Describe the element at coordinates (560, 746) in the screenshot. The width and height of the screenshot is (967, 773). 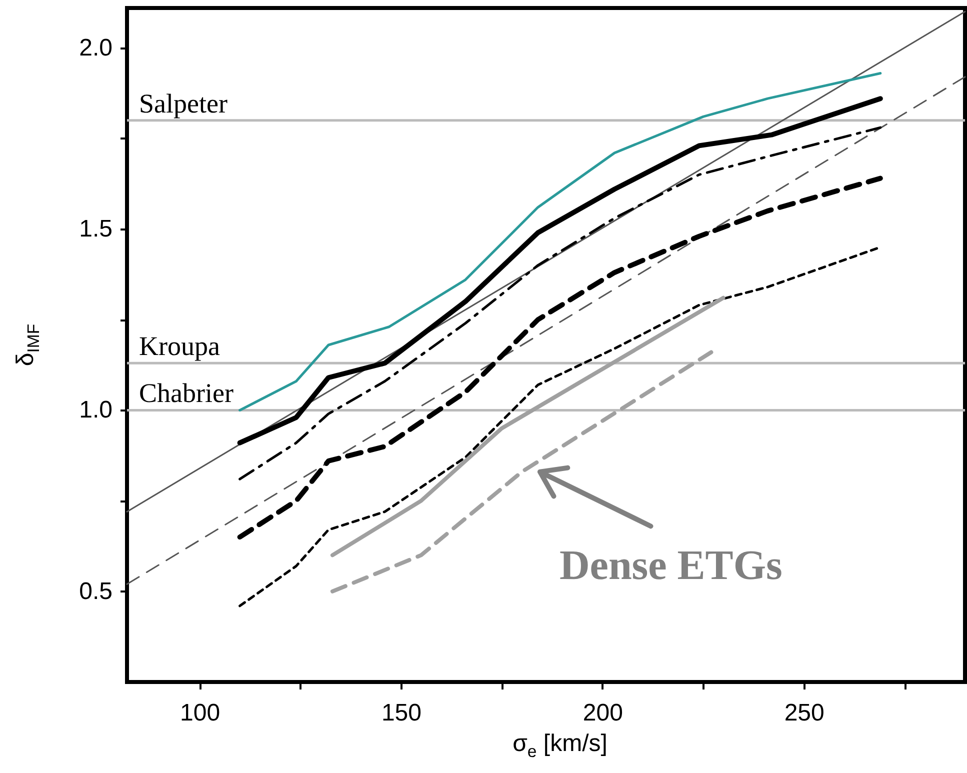
I see `x-axis-title: σ$_{e}$ [km/s]` at that location.